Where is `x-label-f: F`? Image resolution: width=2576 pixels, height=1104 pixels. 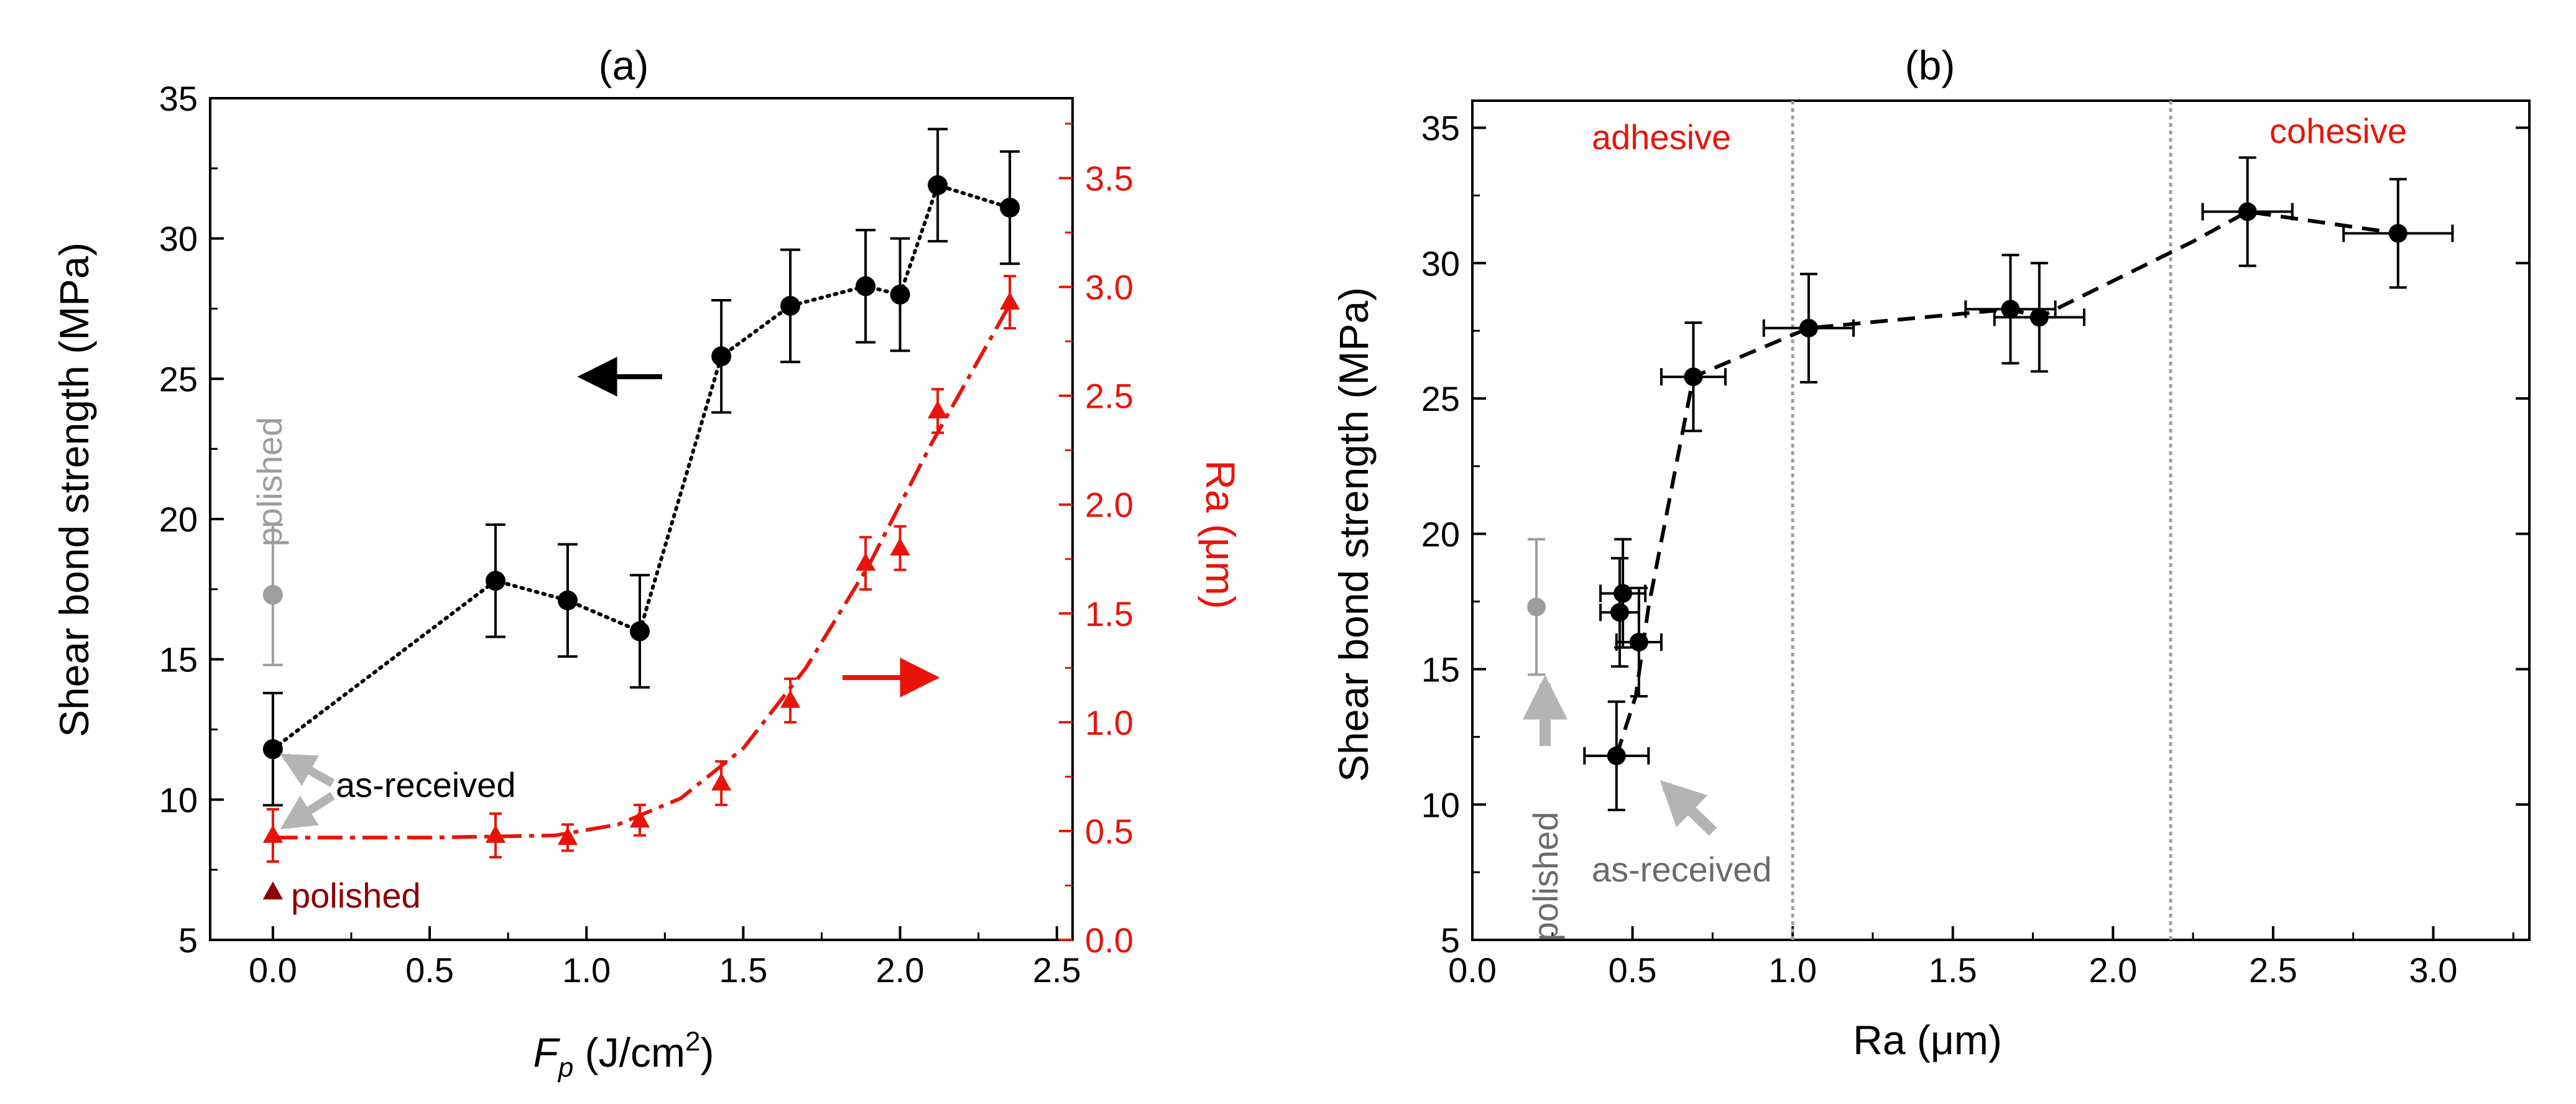
x-label-f: F is located at coordinates (547, 1052).